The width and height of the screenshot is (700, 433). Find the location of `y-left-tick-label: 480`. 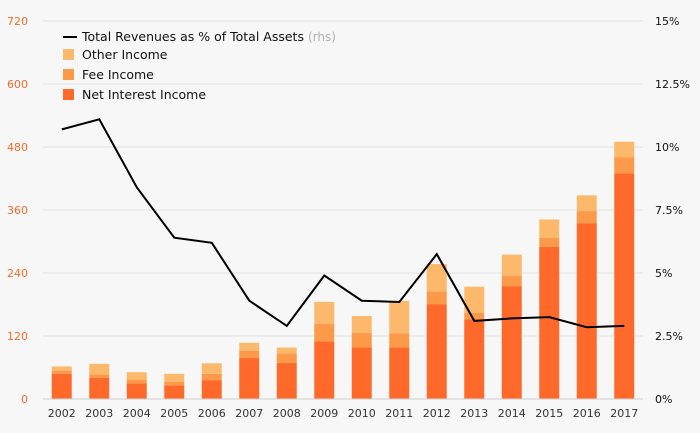

y-left-tick-label: 480 is located at coordinates (17, 147).